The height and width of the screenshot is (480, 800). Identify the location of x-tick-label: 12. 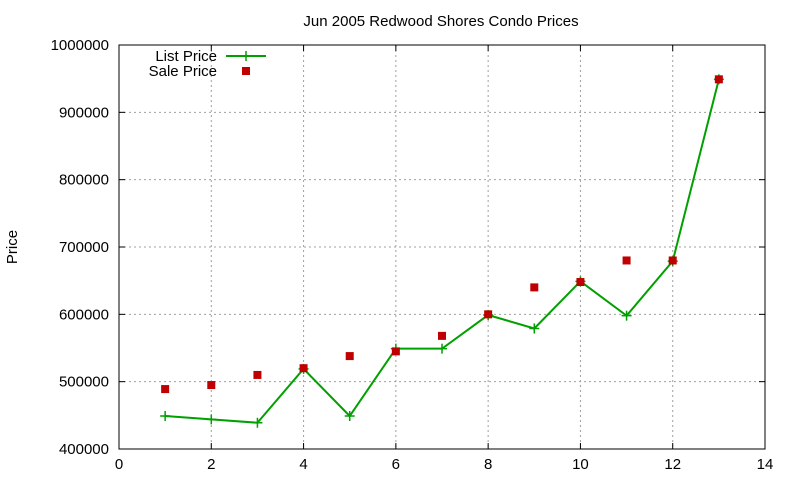
(672, 464).